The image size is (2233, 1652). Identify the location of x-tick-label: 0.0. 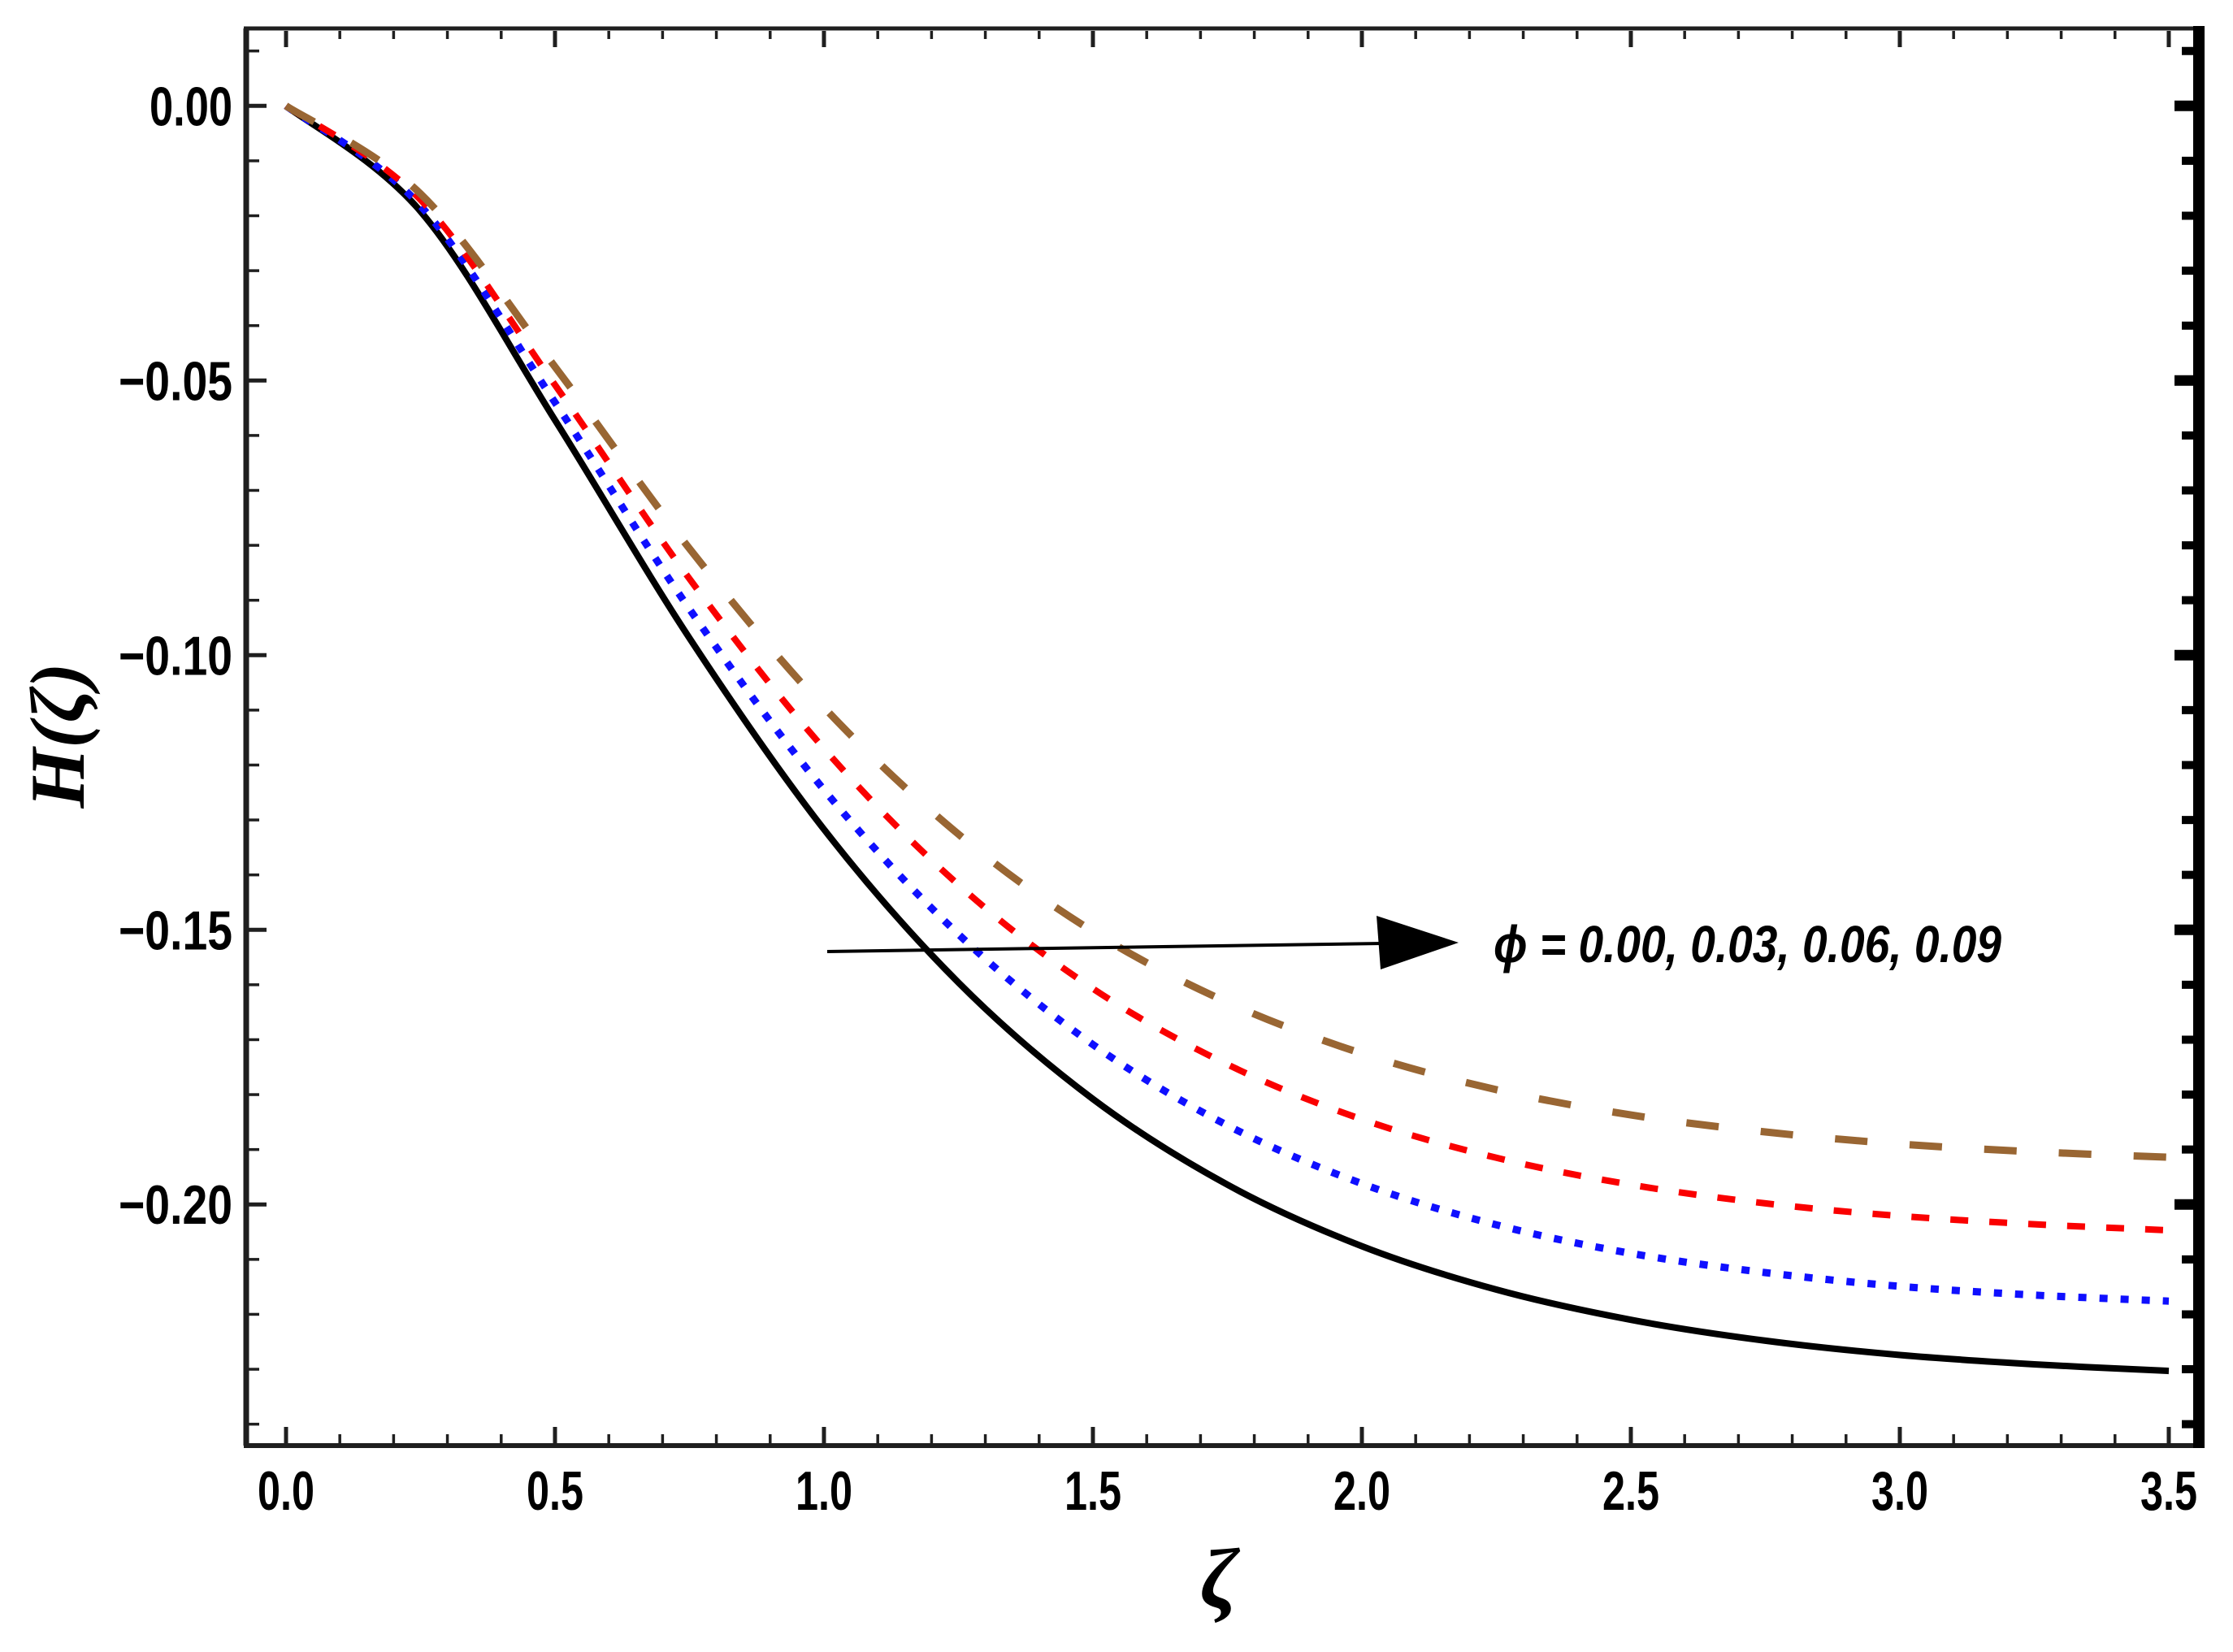
(286, 1491).